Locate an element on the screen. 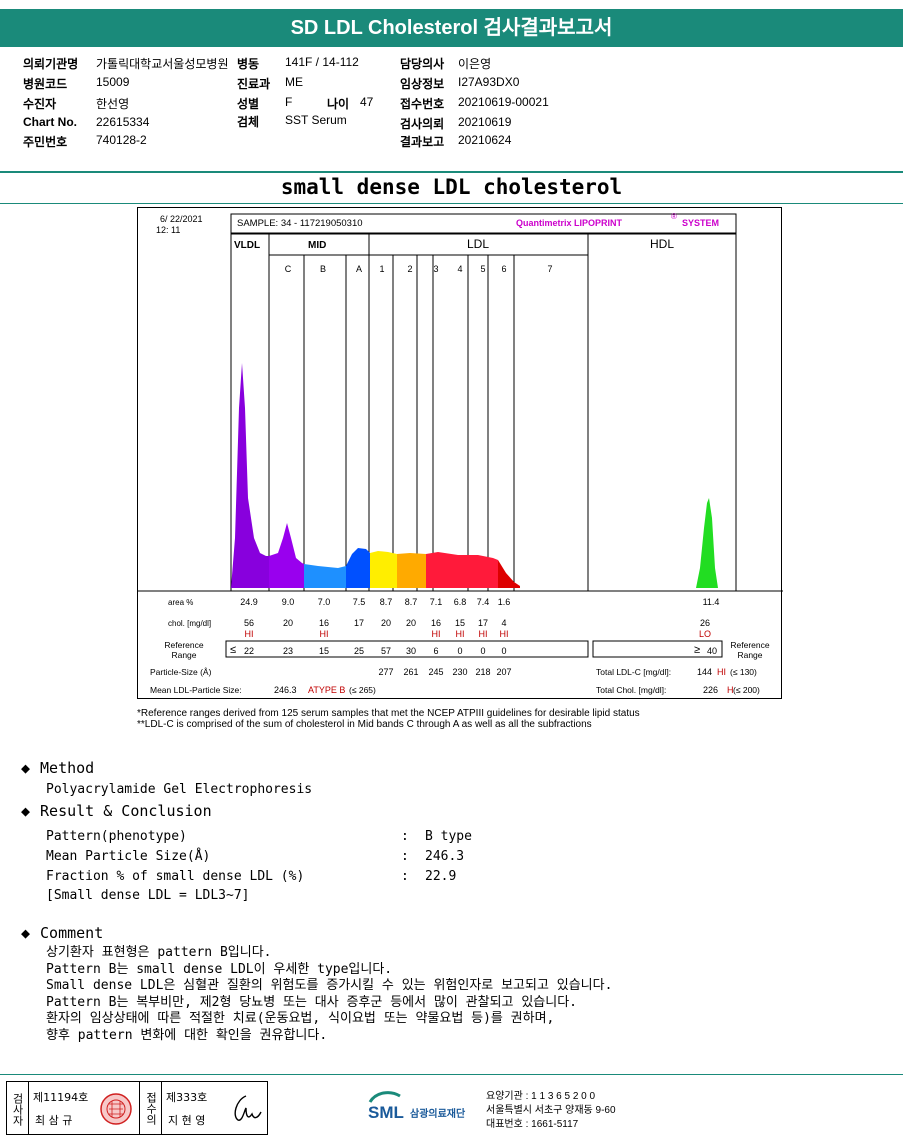 This screenshot has height=1145, width=903. info-label: 병원코드 is located at coordinates (45, 84).